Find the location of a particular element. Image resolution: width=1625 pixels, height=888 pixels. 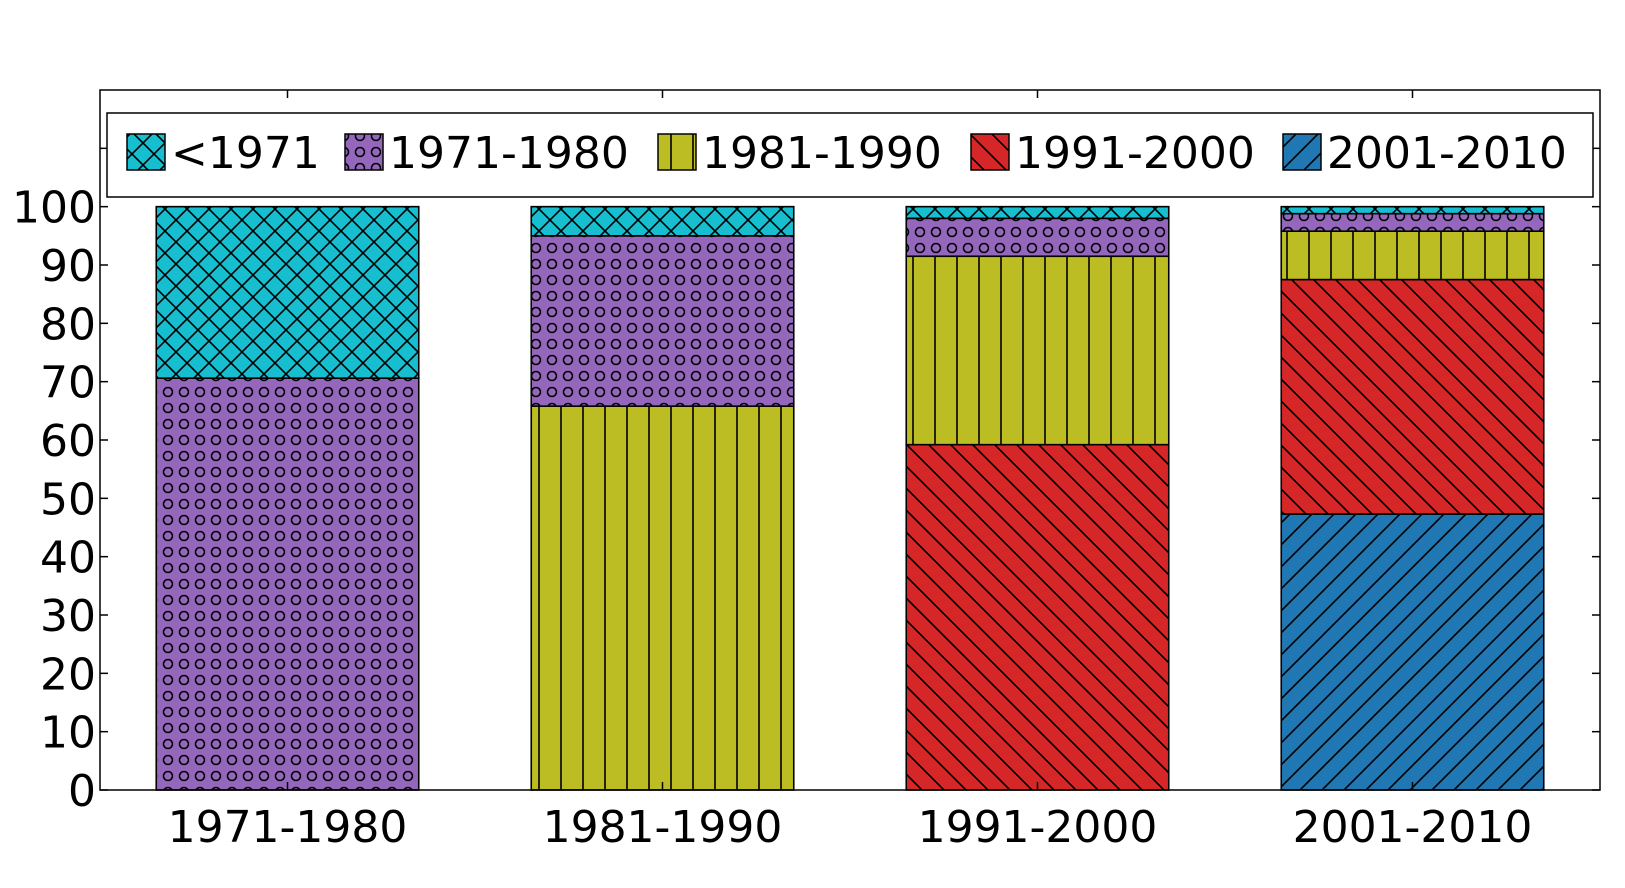

y-tick-label: 30 is located at coordinates (68, 616).